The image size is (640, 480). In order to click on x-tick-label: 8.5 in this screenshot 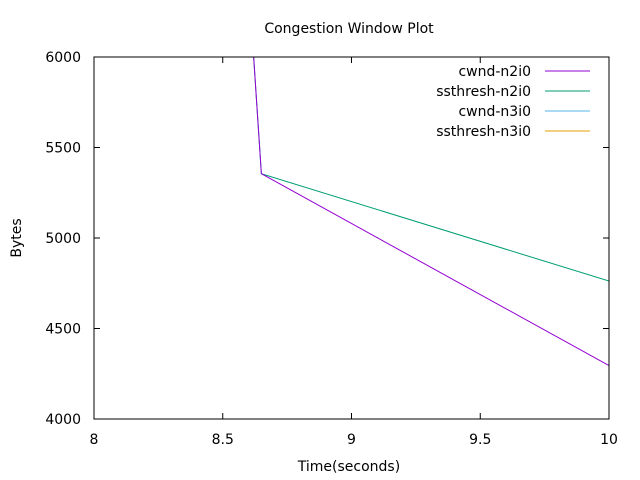, I will do `click(223, 440)`.